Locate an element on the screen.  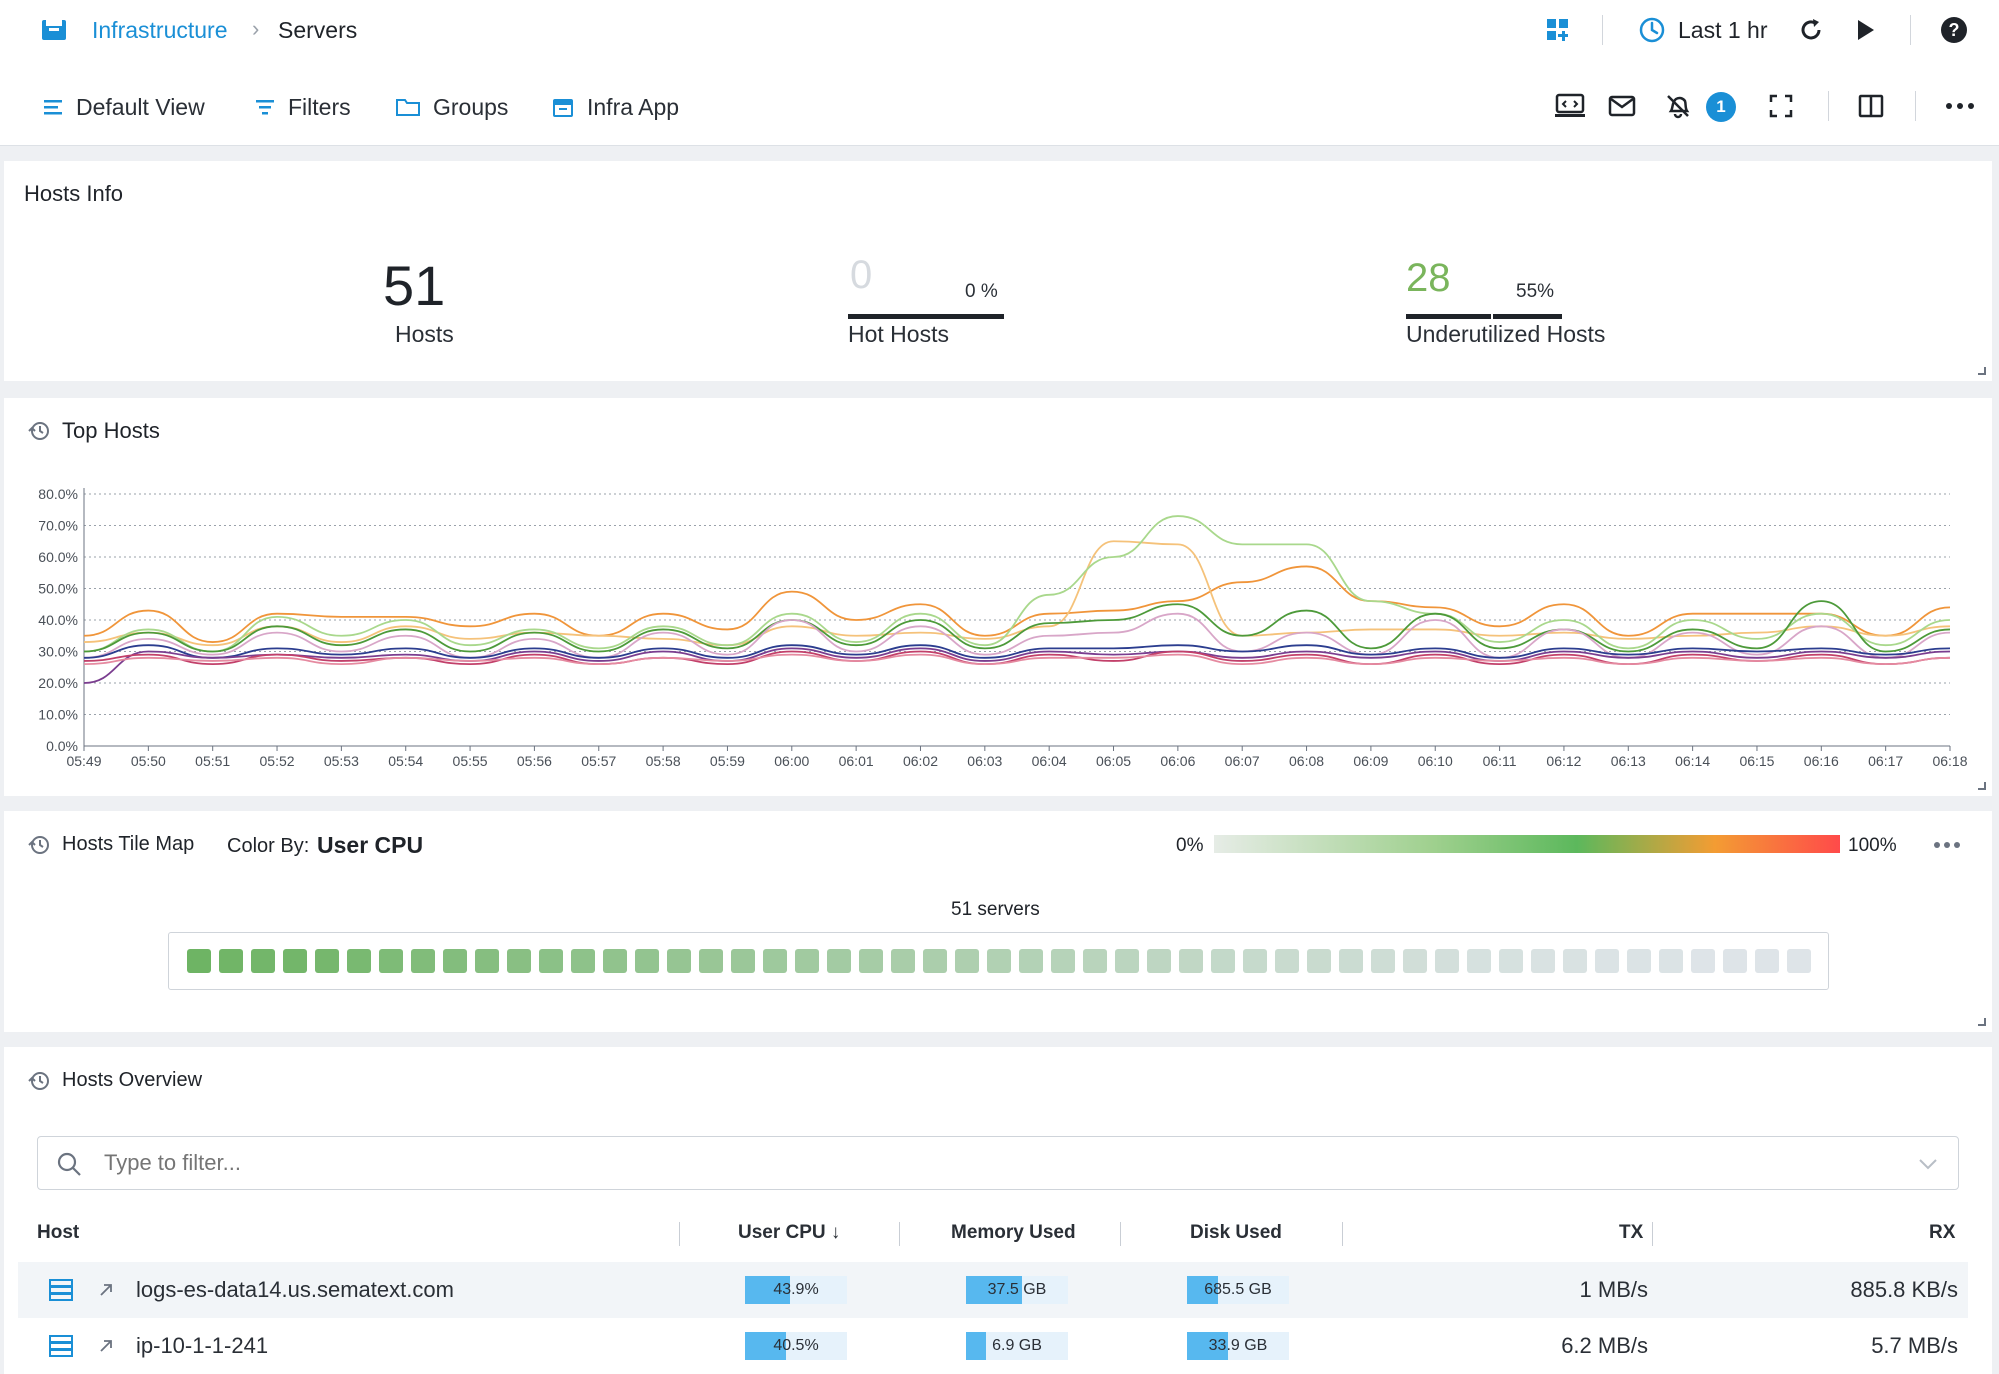
infra-app-button: Infra App is located at coordinates (615, 107).